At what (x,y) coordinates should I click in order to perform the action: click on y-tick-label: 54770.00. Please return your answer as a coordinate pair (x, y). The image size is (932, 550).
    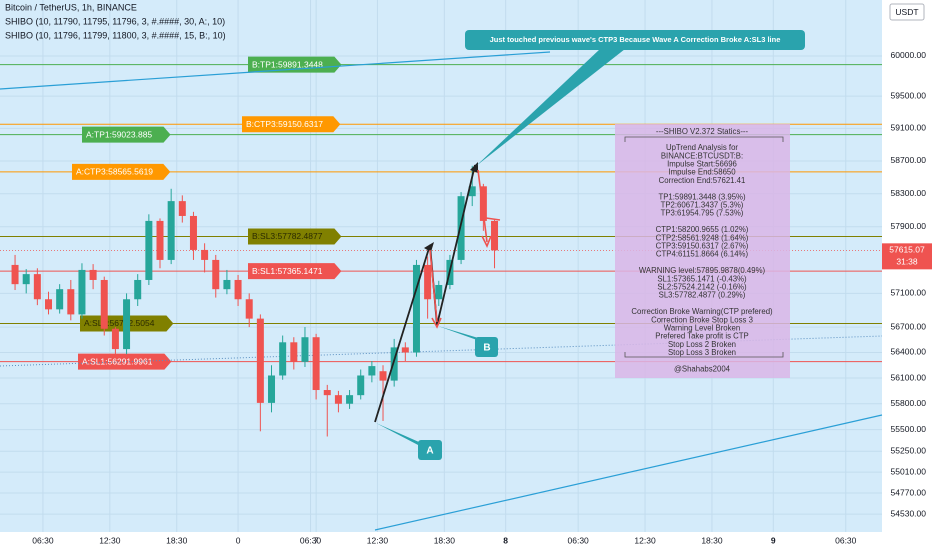
    Looking at the image, I should click on (909, 492).